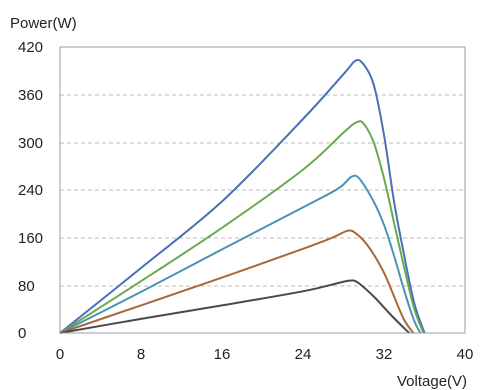 This screenshot has height=390, width=483. What do you see at coordinates (30, 95) in the screenshot?
I see `y-tick-label: 360` at bounding box center [30, 95].